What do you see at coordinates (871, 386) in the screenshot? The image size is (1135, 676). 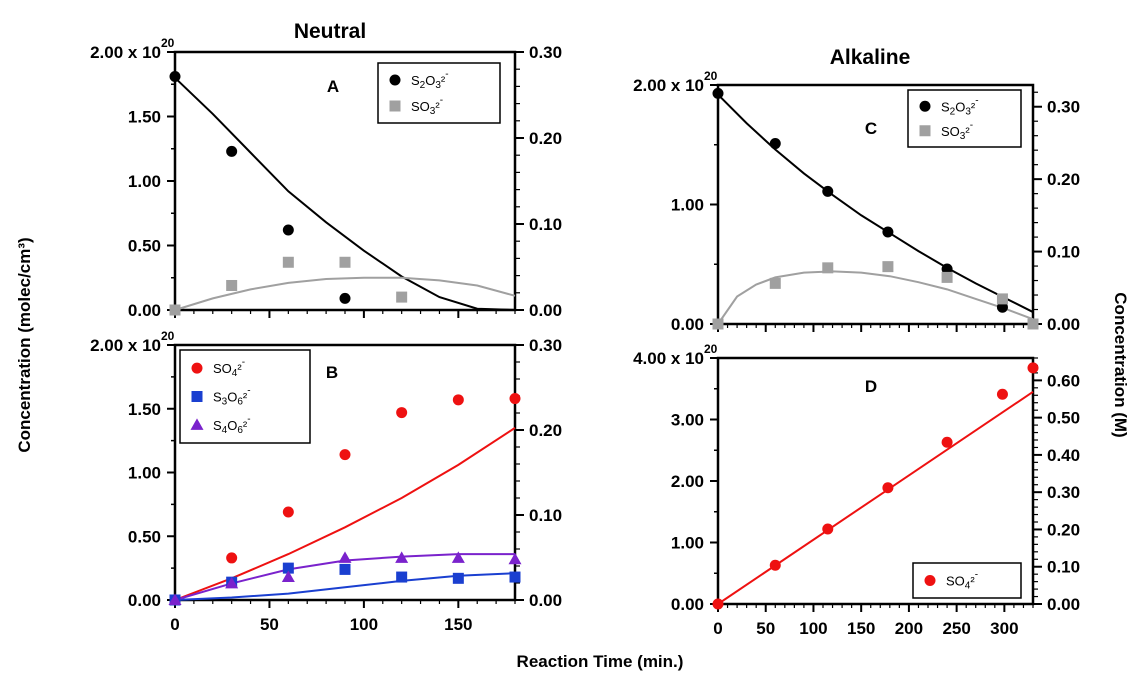 I see `panel-letter: D` at bounding box center [871, 386].